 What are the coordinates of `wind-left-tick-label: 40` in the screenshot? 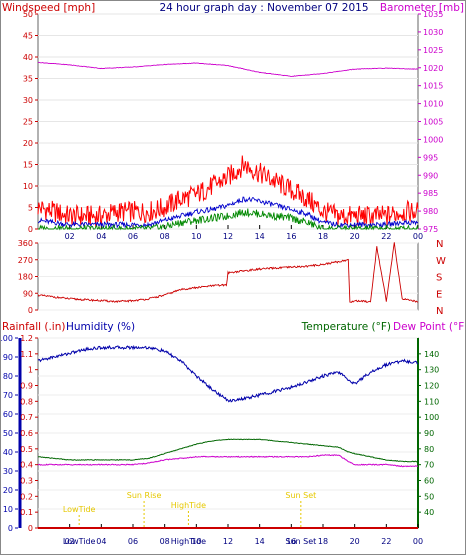 It's located at (28, 57).